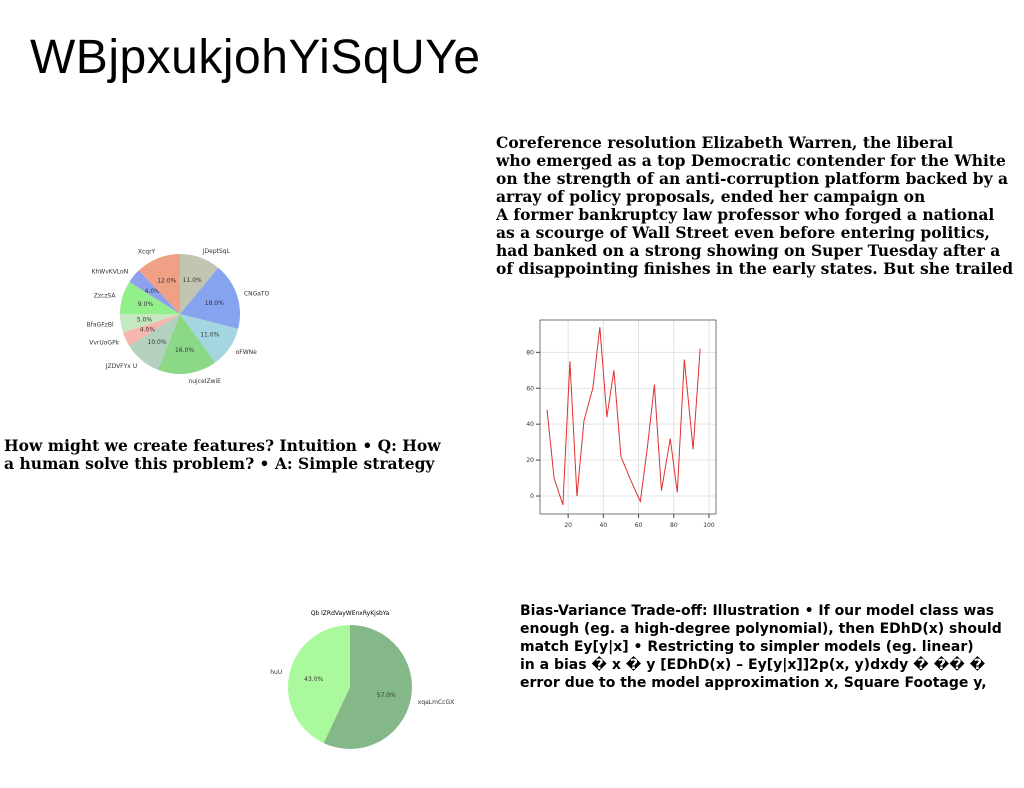 Image resolution: width=1024 pixels, height=788 pixels. What do you see at coordinates (530, 424) in the screenshot?
I see `y-tick-label-2: 40` at bounding box center [530, 424].